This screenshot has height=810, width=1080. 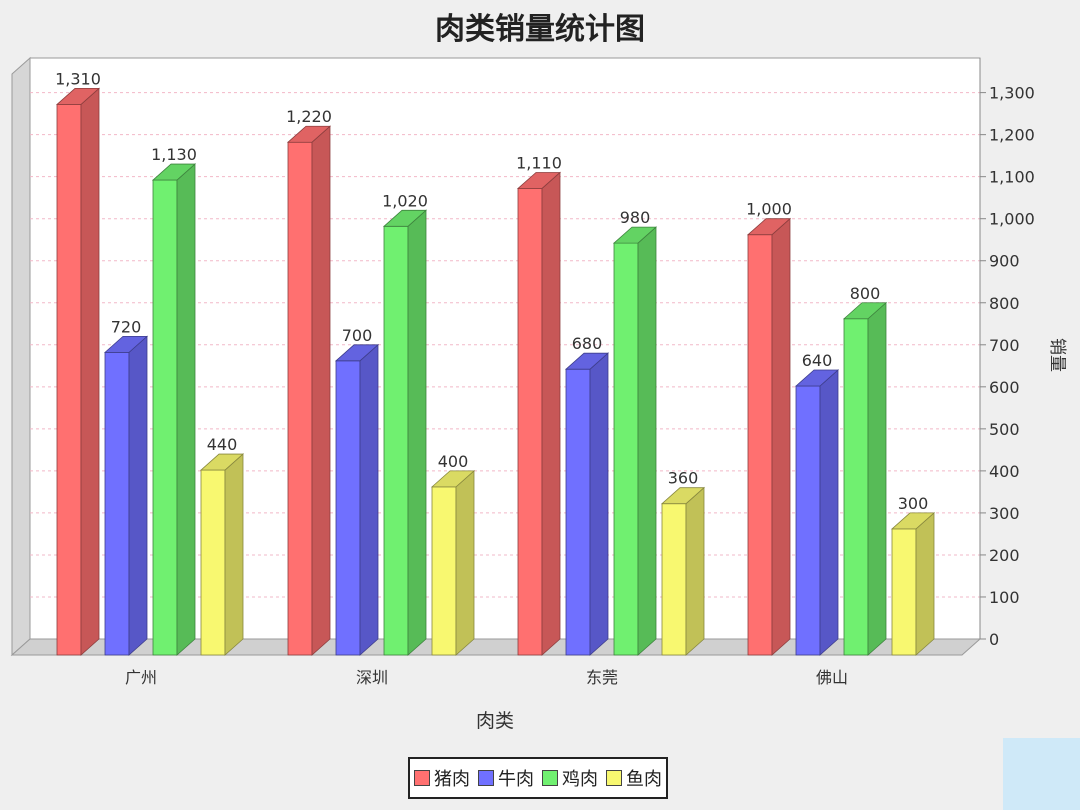 What do you see at coordinates (78, 78) in the screenshot?
I see `data-label: 1,310` at bounding box center [78, 78].